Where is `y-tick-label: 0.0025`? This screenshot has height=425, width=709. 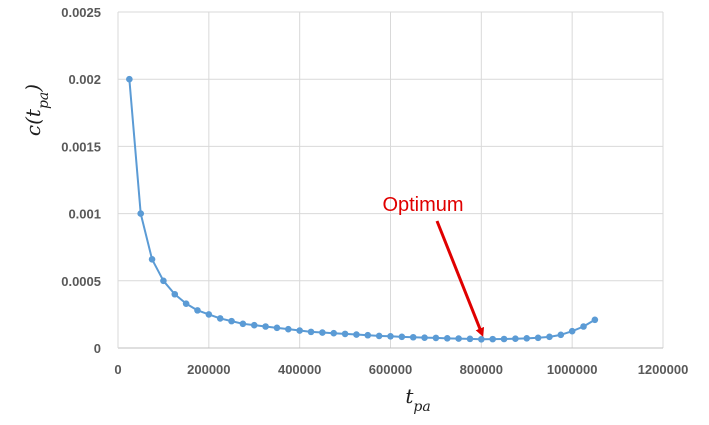
y-tick-label: 0.0025 is located at coordinates (81, 12).